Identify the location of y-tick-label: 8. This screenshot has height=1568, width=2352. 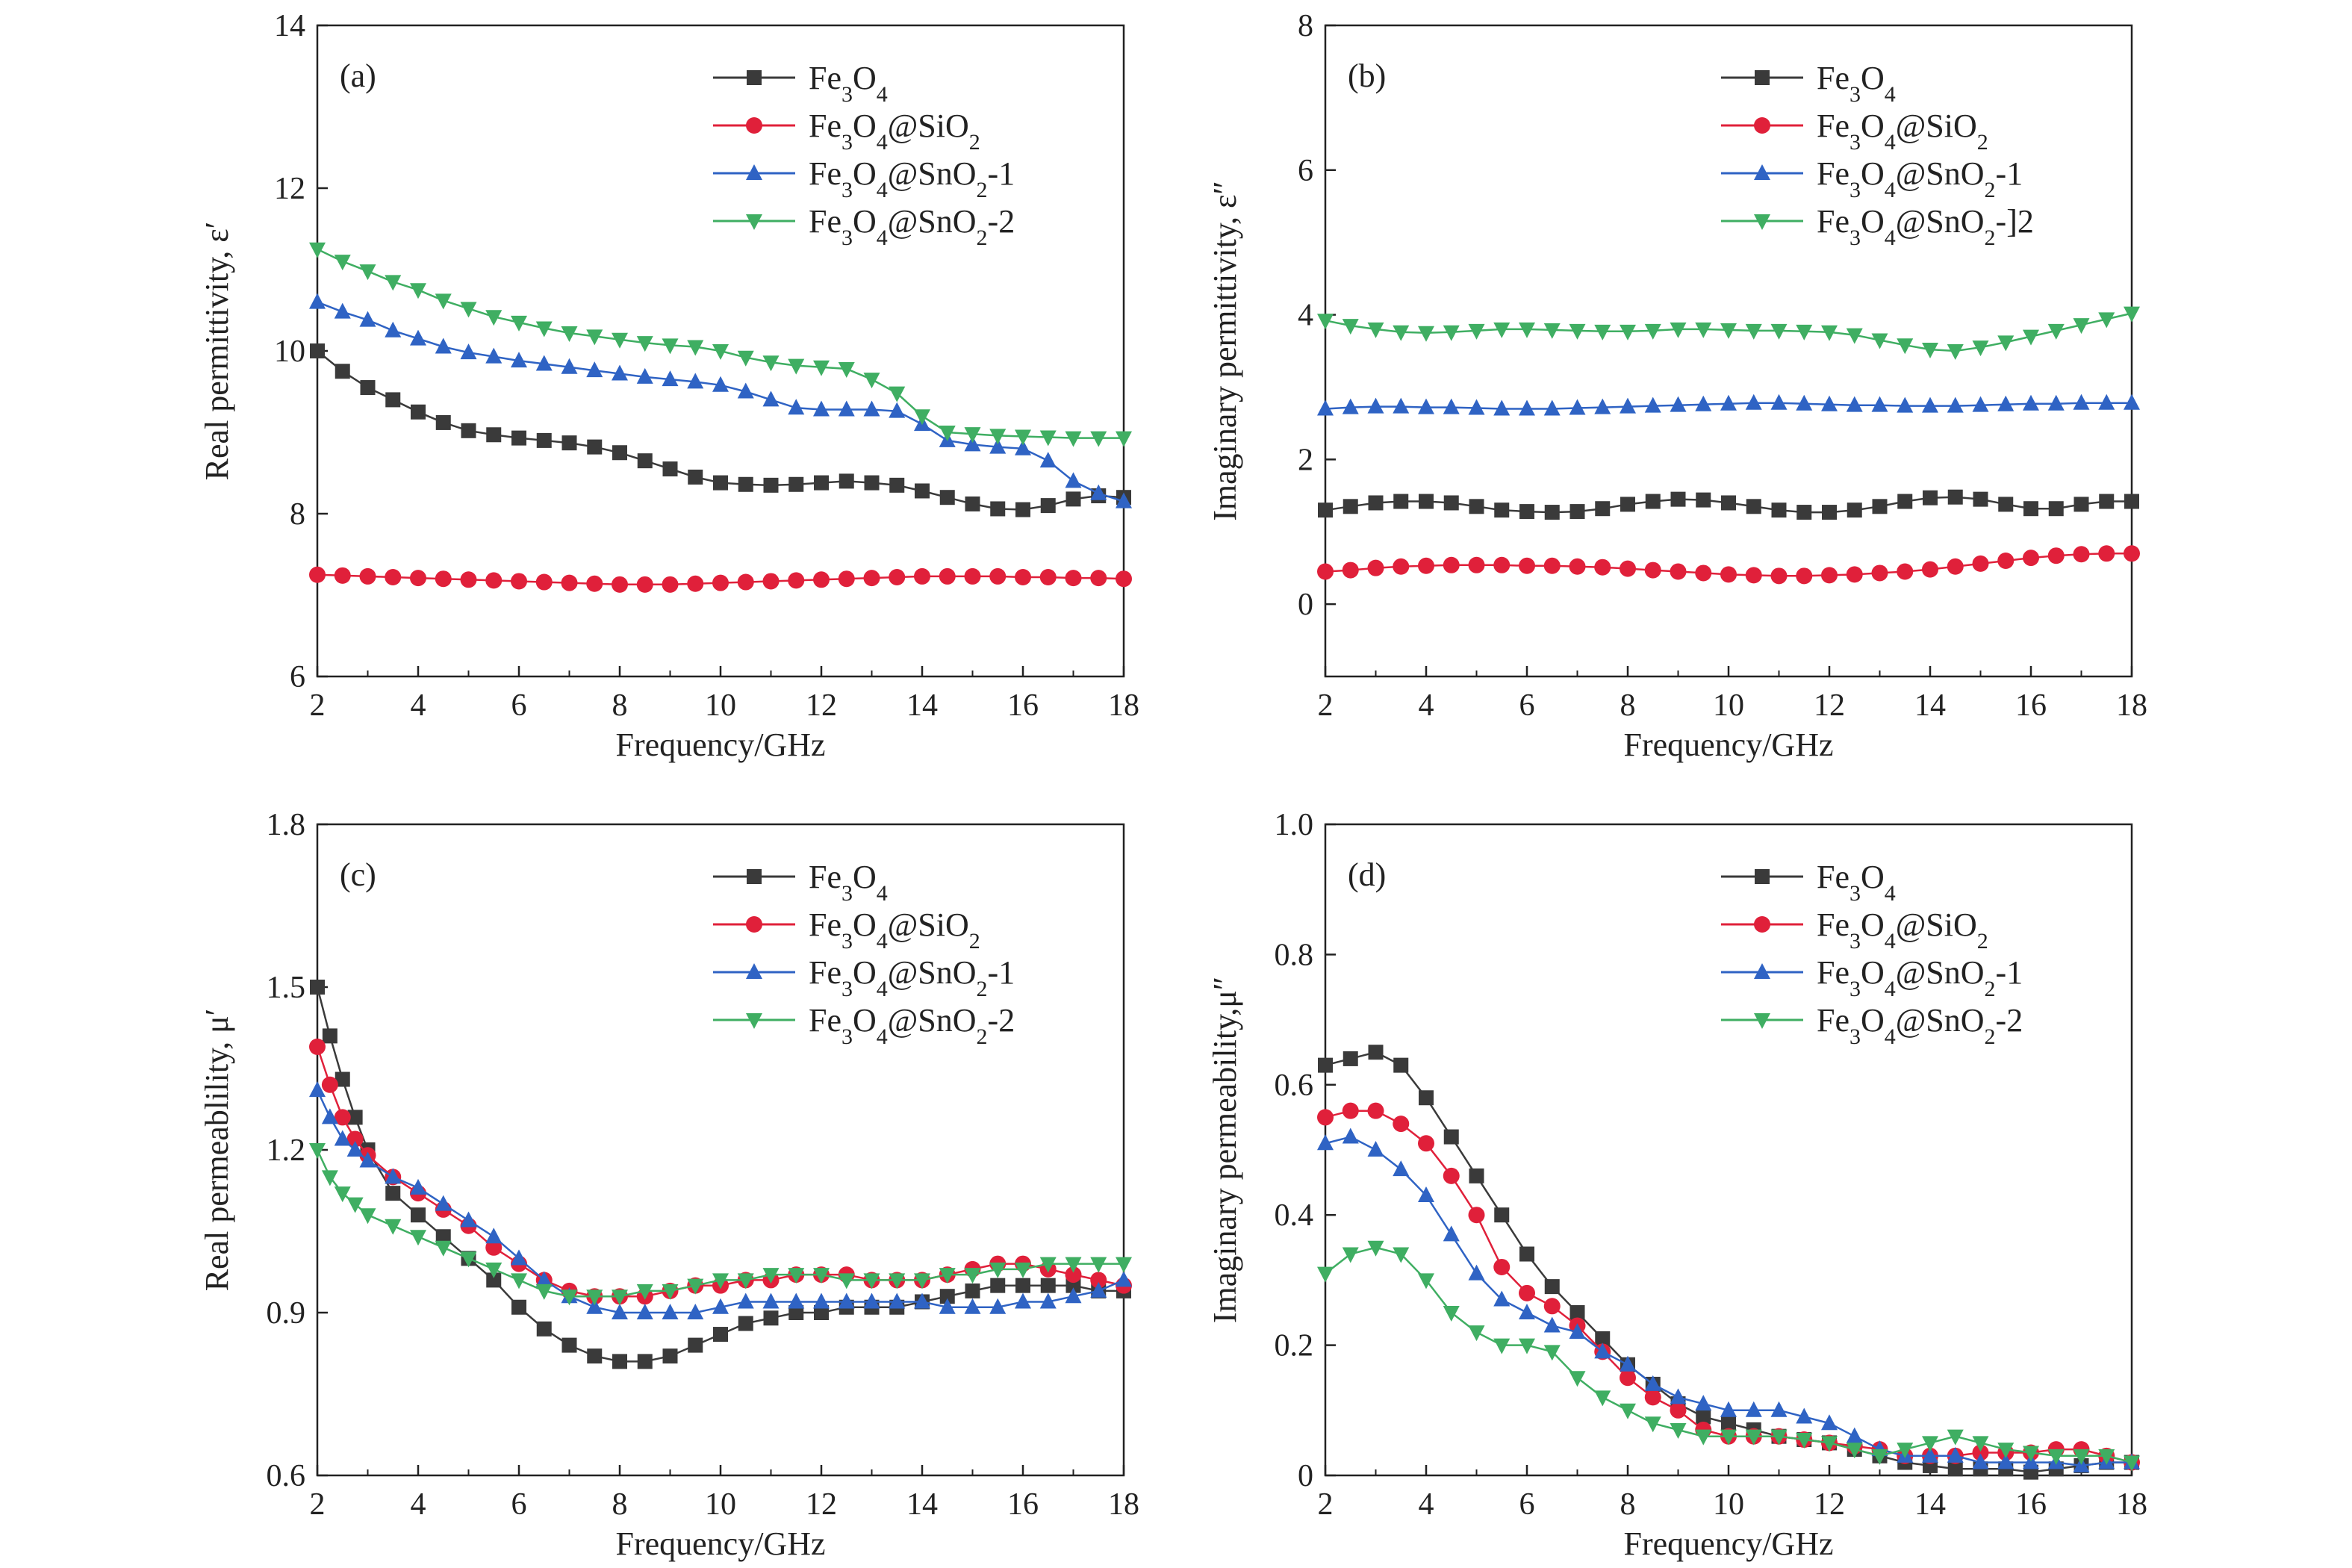
(297, 514).